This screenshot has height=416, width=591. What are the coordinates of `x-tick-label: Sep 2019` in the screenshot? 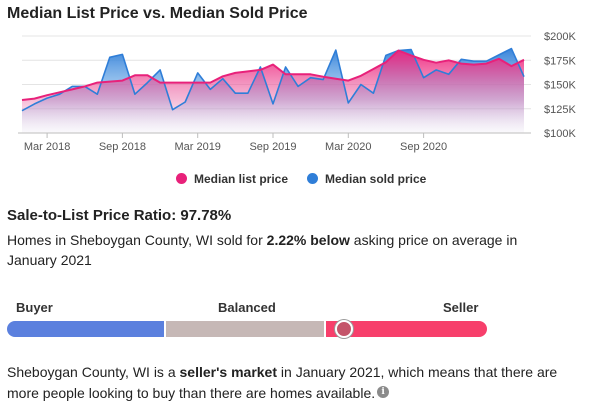 It's located at (272, 147).